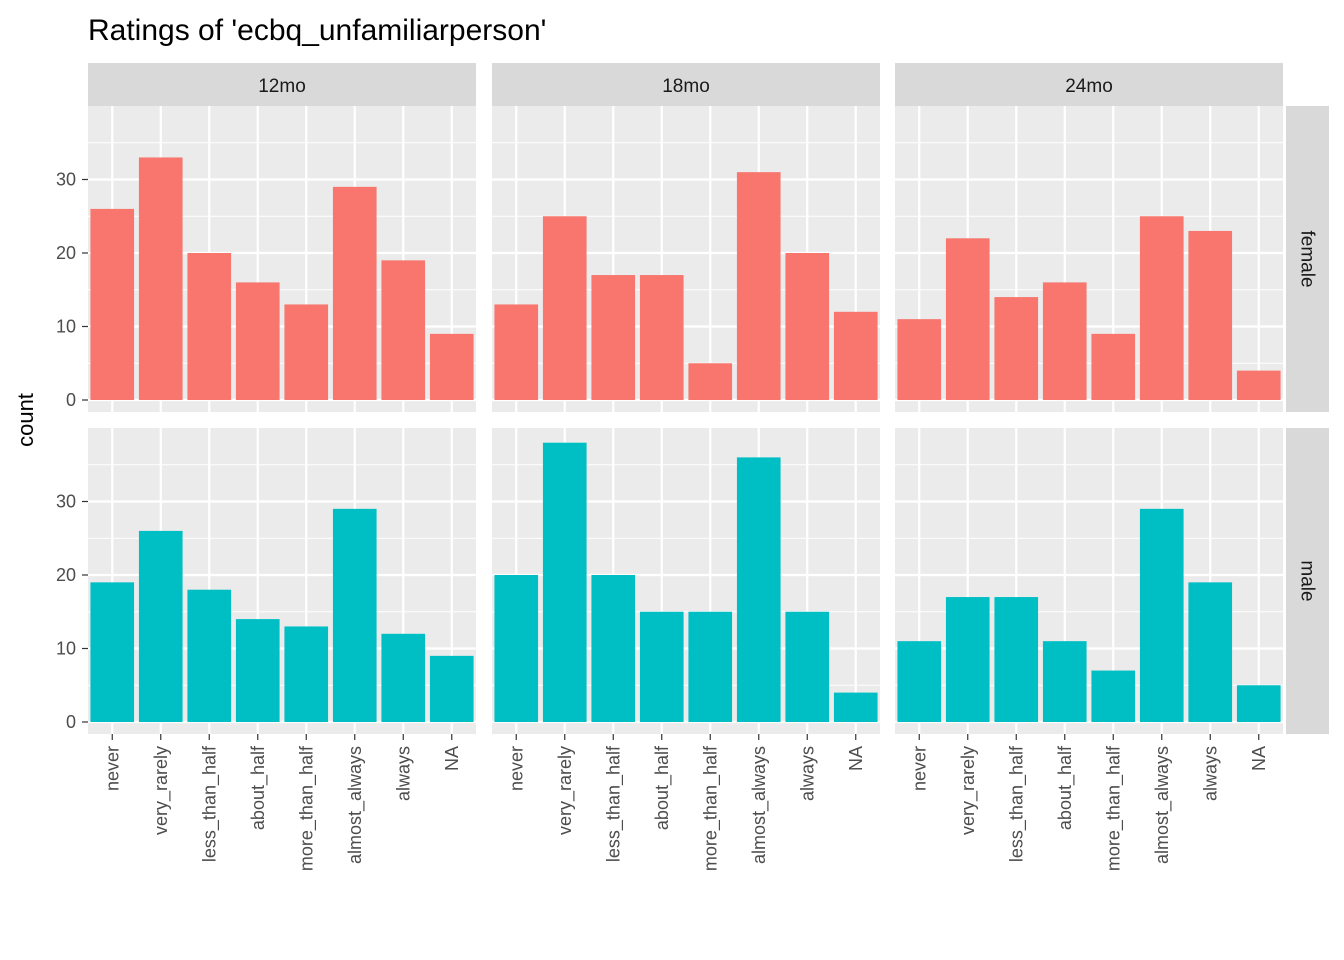 The image size is (1344, 960). I want to click on bar-male-12mo-about_half, so click(257, 670).